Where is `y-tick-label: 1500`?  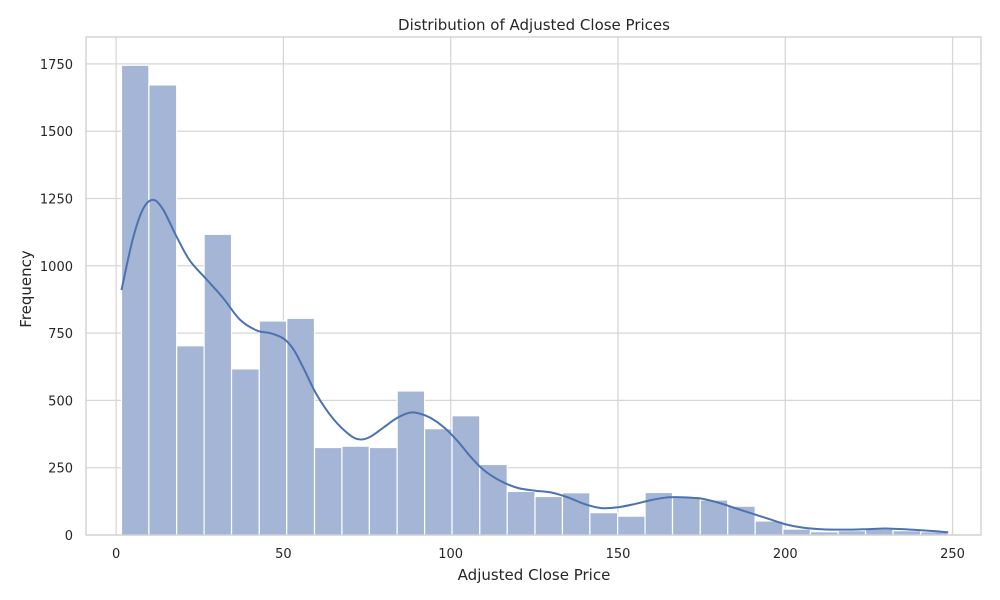
y-tick-label: 1500 is located at coordinates (56, 132).